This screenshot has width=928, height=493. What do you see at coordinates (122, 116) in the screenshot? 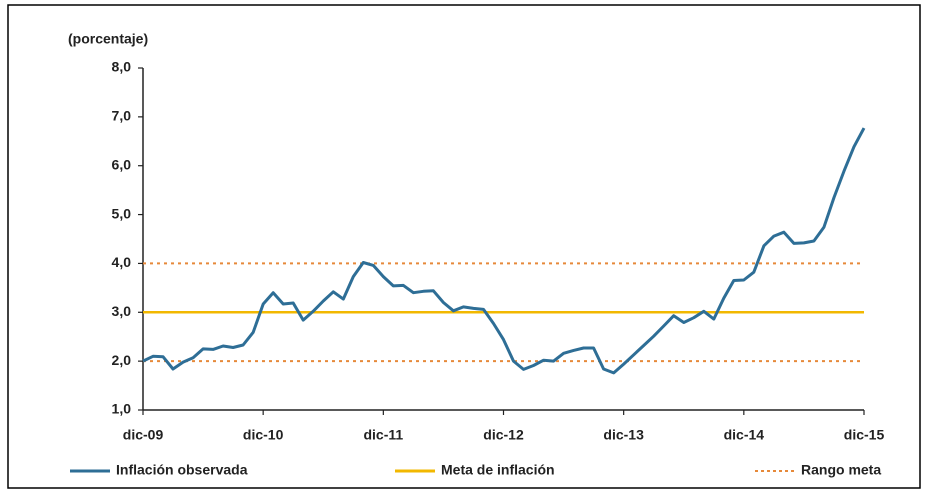
I see `y-tick-label: 7,0` at bounding box center [122, 116].